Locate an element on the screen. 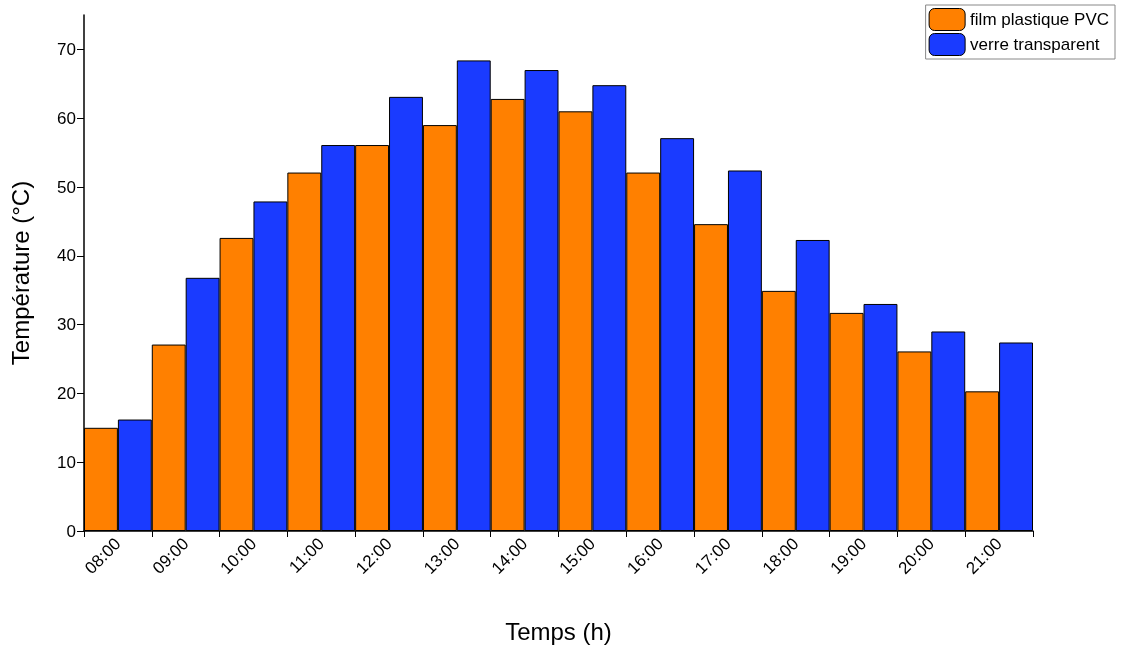 The width and height of the screenshot is (1121, 648). legend-label: film plastique PVC is located at coordinates (1039, 19).